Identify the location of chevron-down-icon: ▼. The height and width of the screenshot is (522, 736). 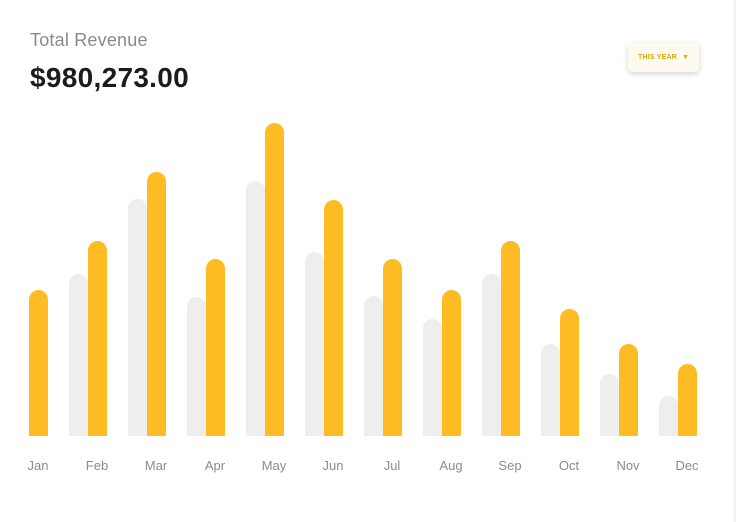
(685, 57).